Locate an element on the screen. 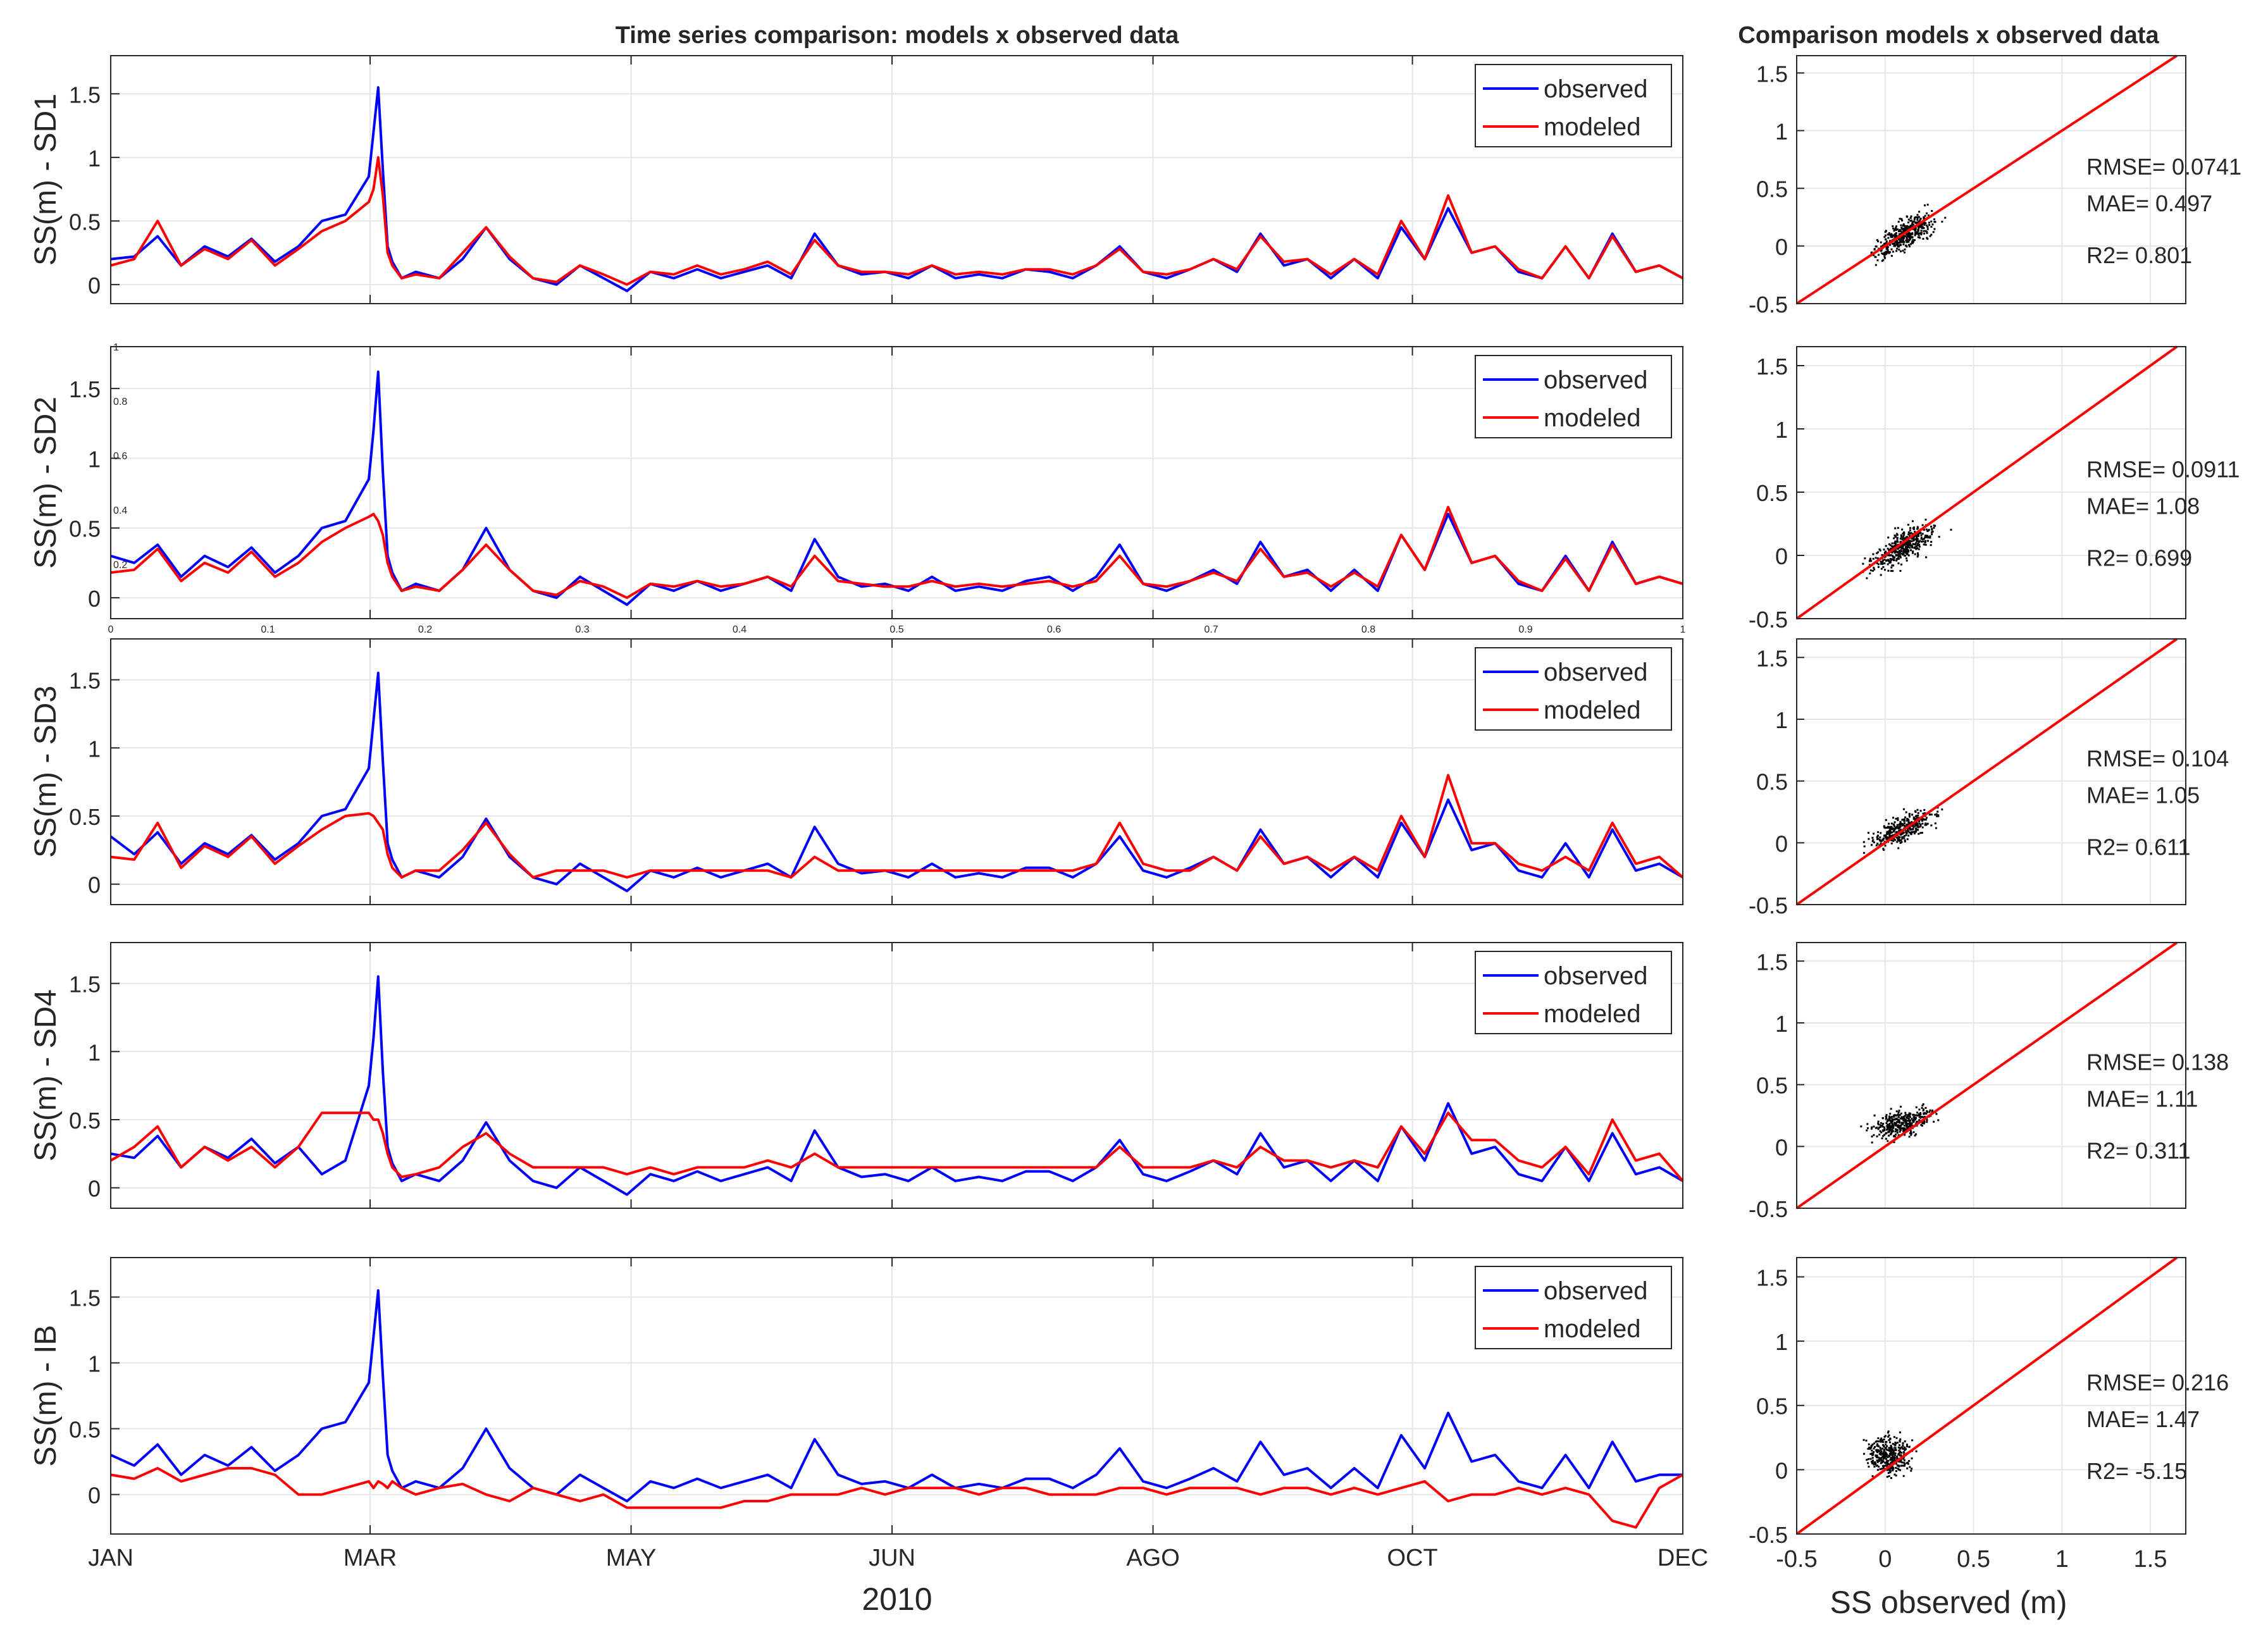 The width and height of the screenshot is (2268, 1627). r2-label: R2= 0.611 is located at coordinates (2138, 847).